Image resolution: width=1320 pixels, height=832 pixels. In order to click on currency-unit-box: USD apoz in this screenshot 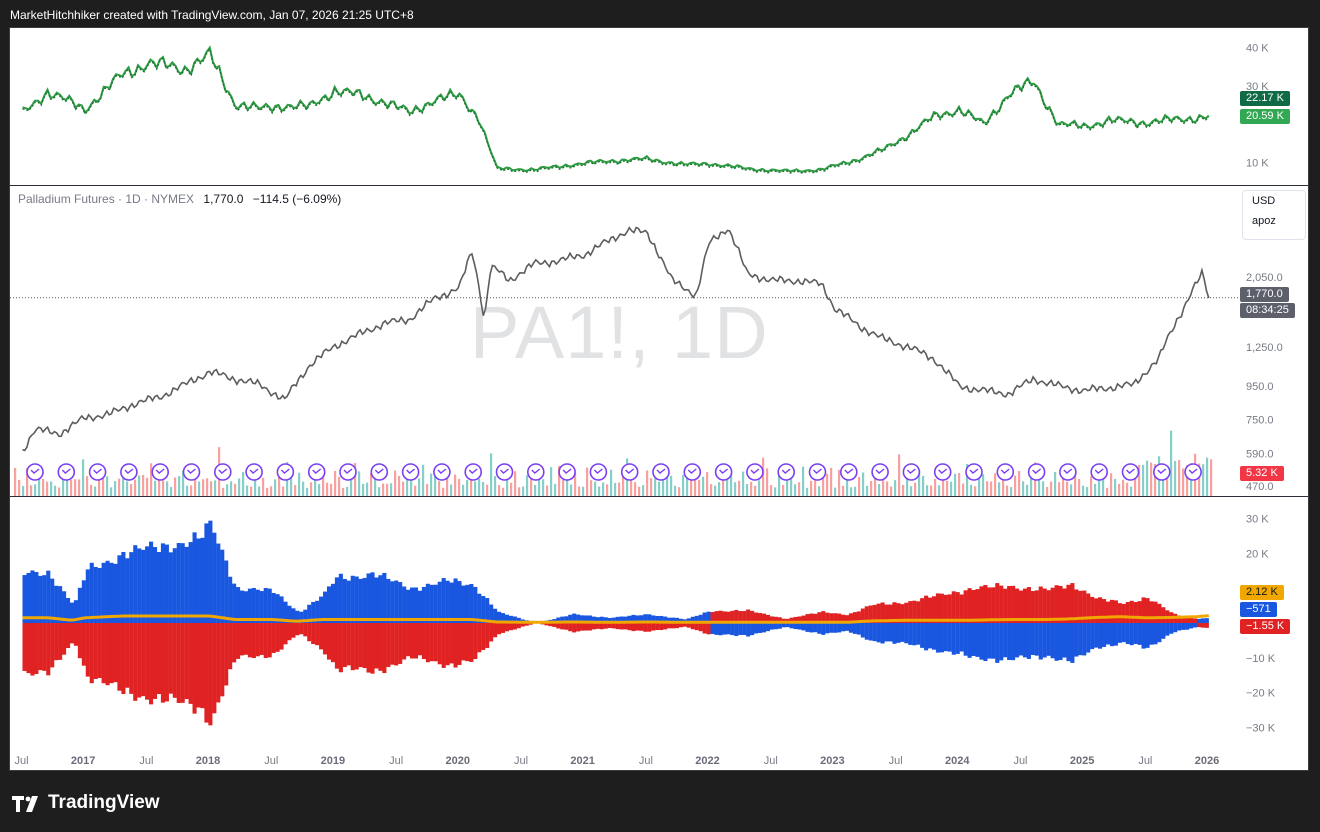, I will do `click(1274, 215)`.